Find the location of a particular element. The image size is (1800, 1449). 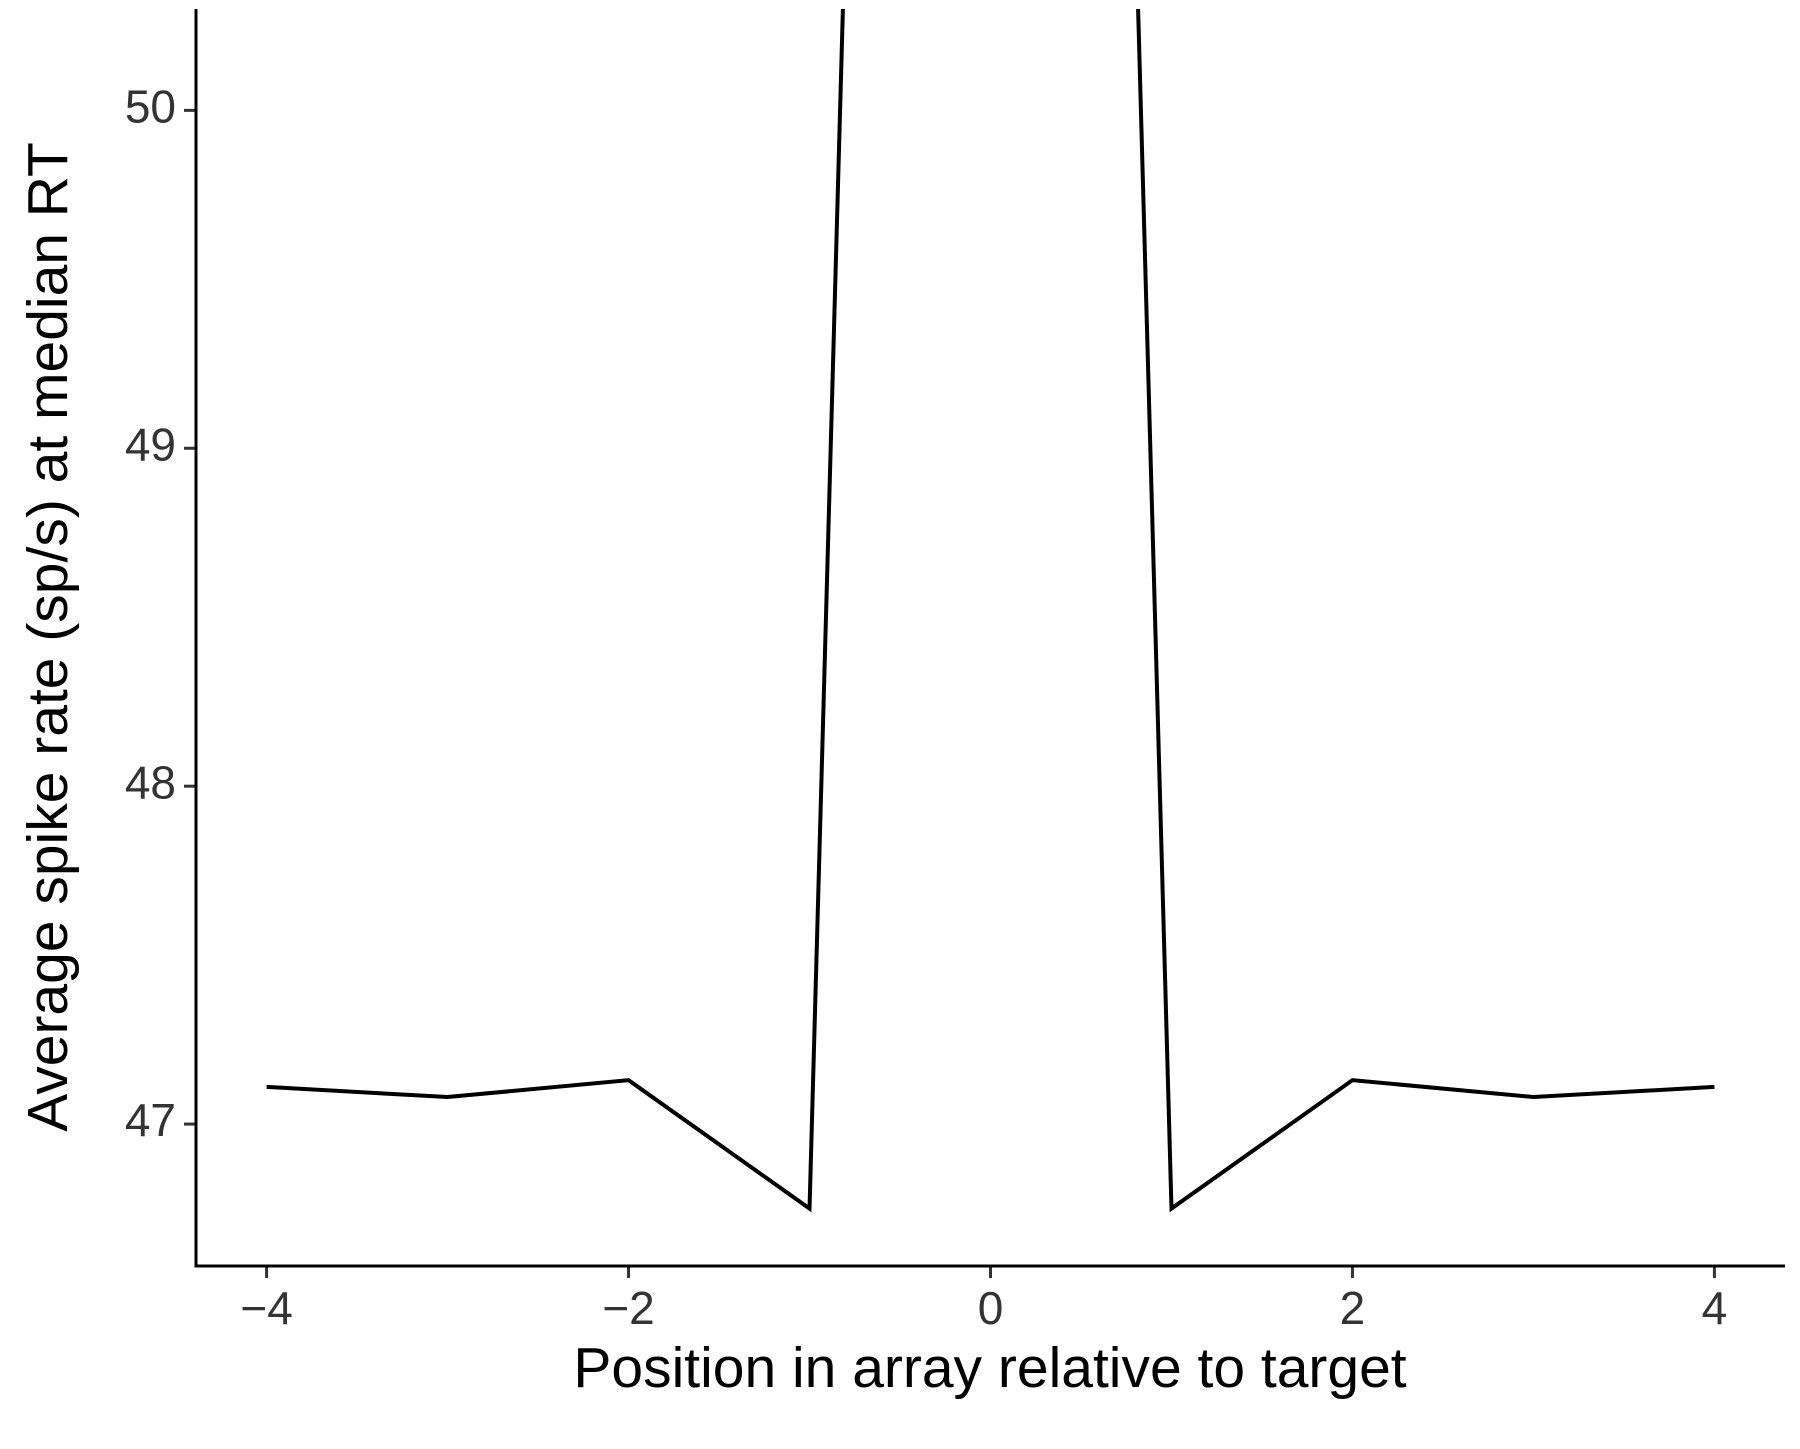

y-tick-label: 49 is located at coordinates (150, 444).